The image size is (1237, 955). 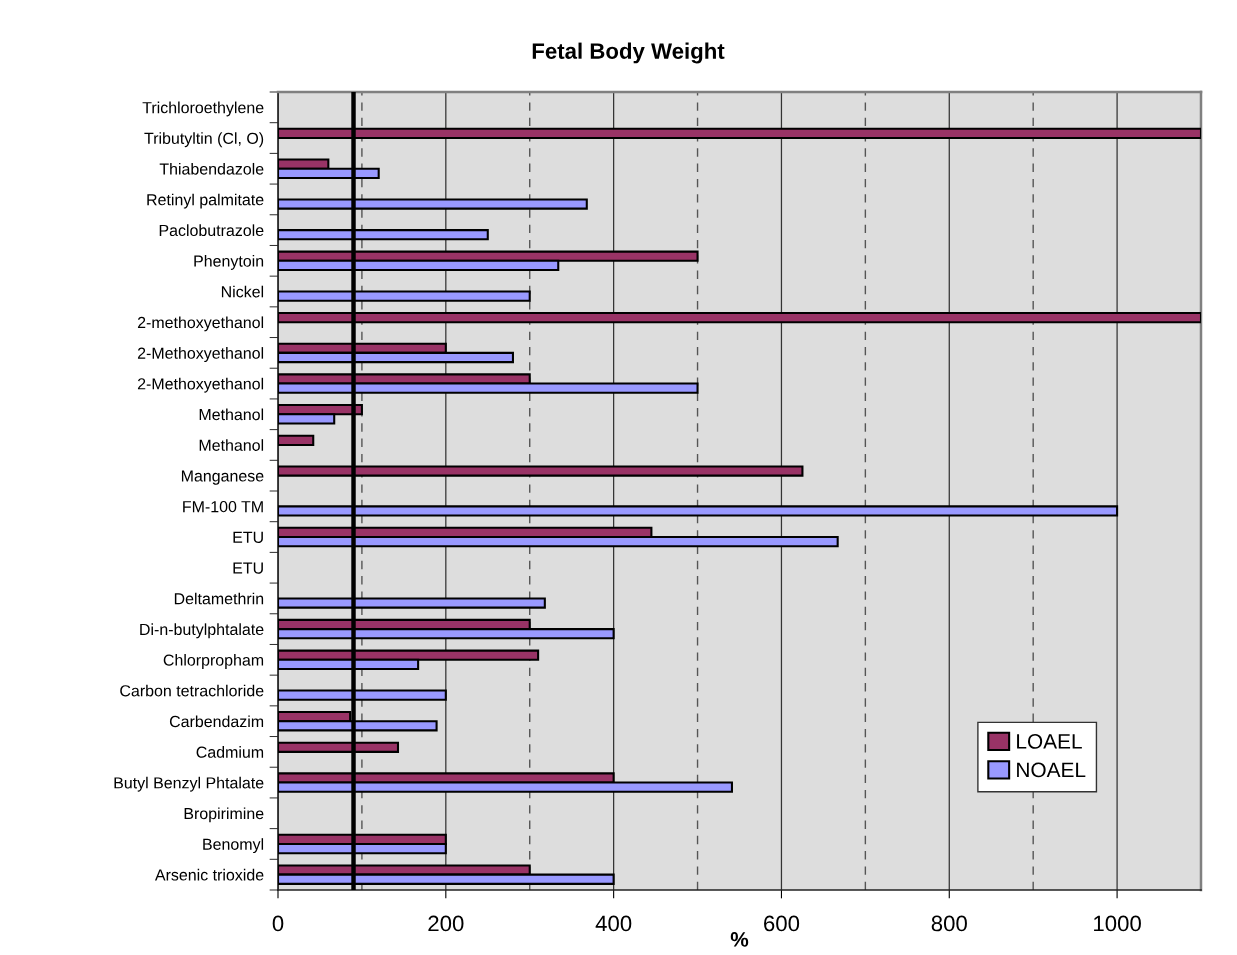 I want to click on y-tick-label: Retinyl palmitate, so click(x=205, y=201).